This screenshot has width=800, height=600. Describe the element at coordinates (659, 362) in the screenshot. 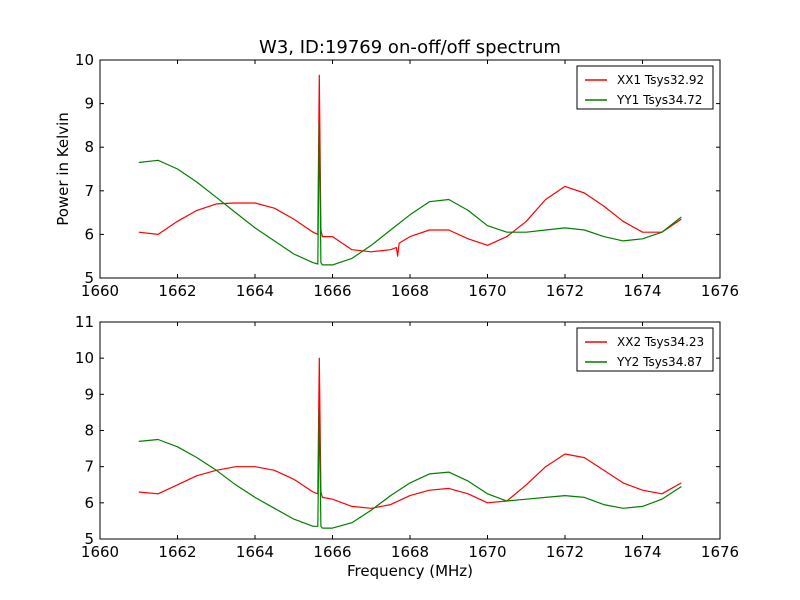

I see `legend-entry: YY2 Tsys34.87` at that location.